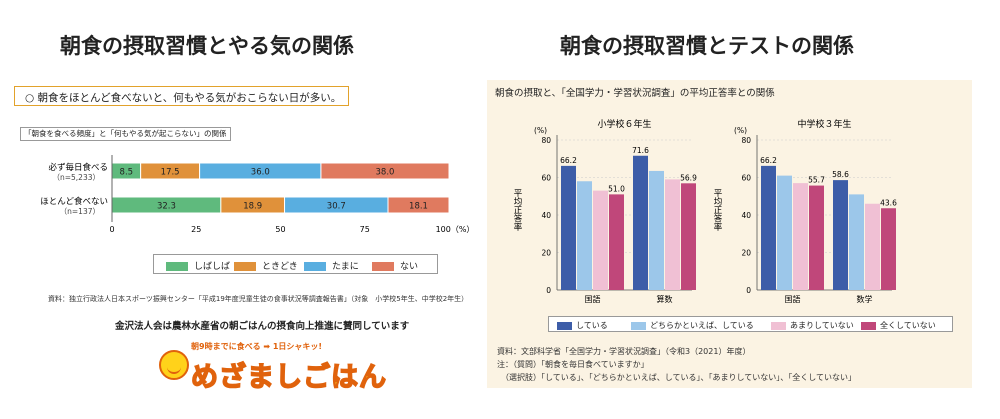 Image resolution: width=1000 pixels, height=419 pixels. I want to click on bar-value-label: 51.0, so click(616, 188).